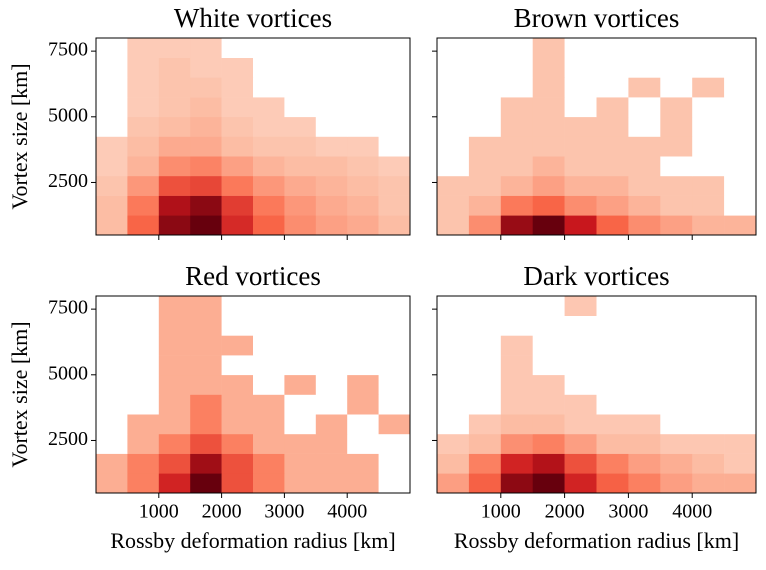  Describe the element at coordinates (159, 512) in the screenshot. I see `x-tick-label: 1000` at that location.